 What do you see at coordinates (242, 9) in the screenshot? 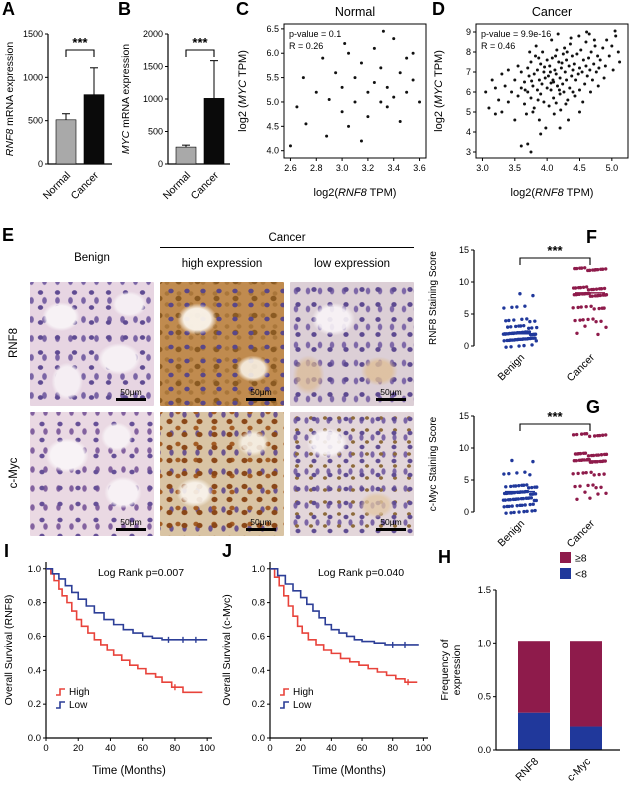
I see `panel-label-c: C` at bounding box center [242, 9].